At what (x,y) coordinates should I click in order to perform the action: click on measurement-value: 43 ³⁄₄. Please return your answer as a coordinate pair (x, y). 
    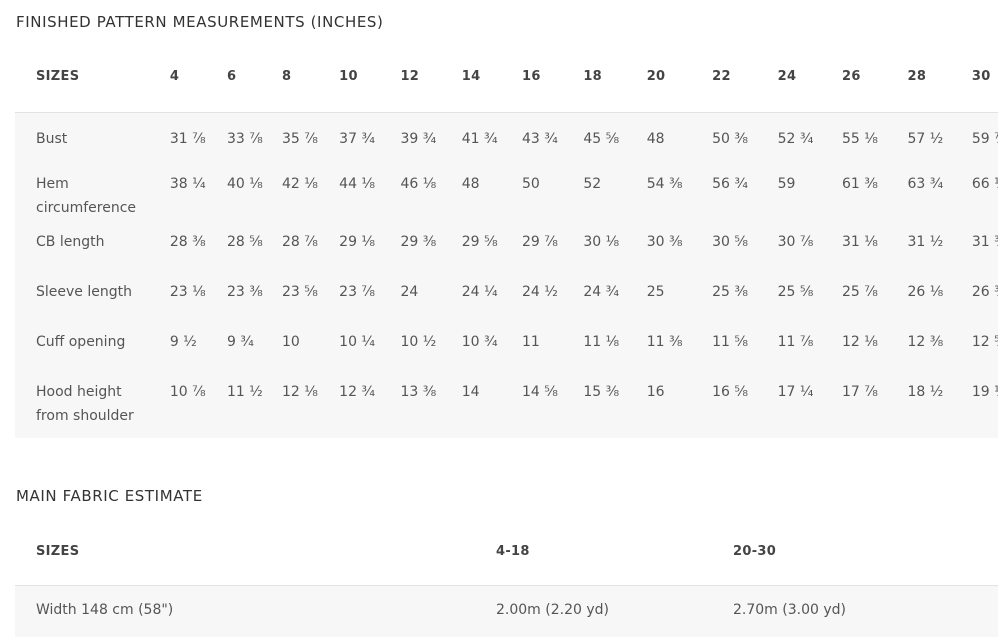
    Looking at the image, I should click on (540, 138).